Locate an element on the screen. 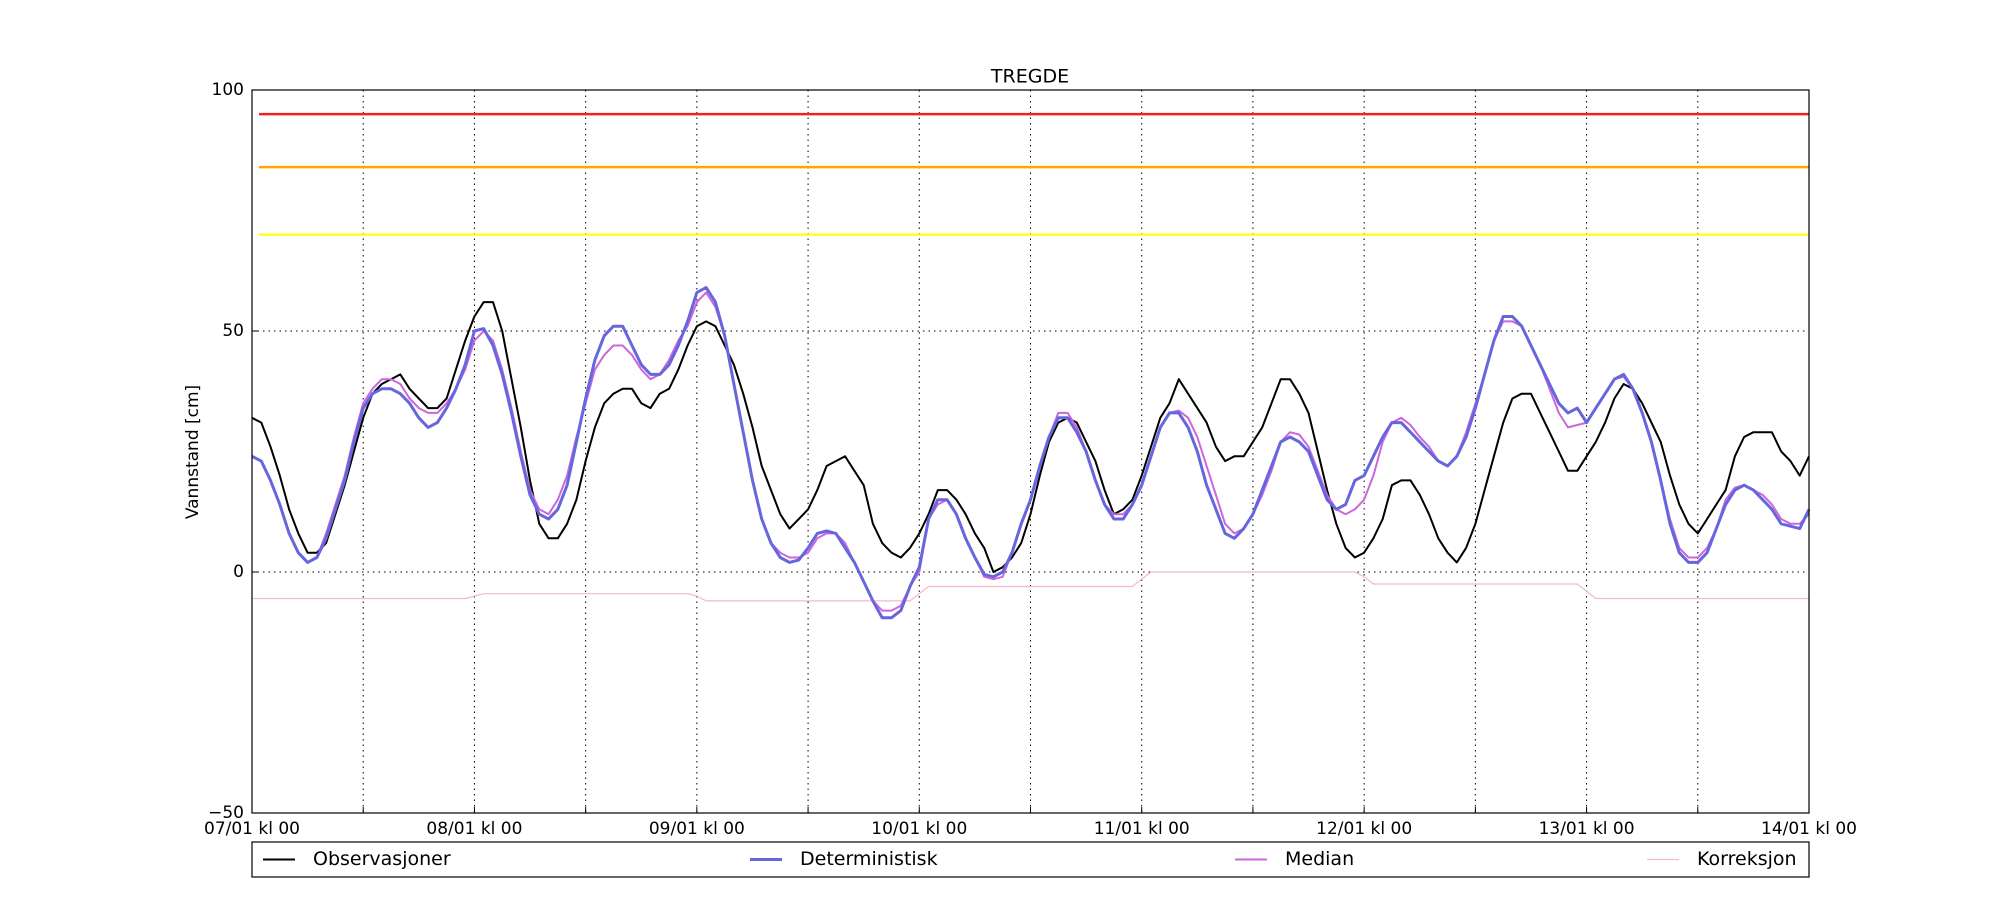 The height and width of the screenshot is (904, 2000). y-tick-label: 50 is located at coordinates (233, 331).